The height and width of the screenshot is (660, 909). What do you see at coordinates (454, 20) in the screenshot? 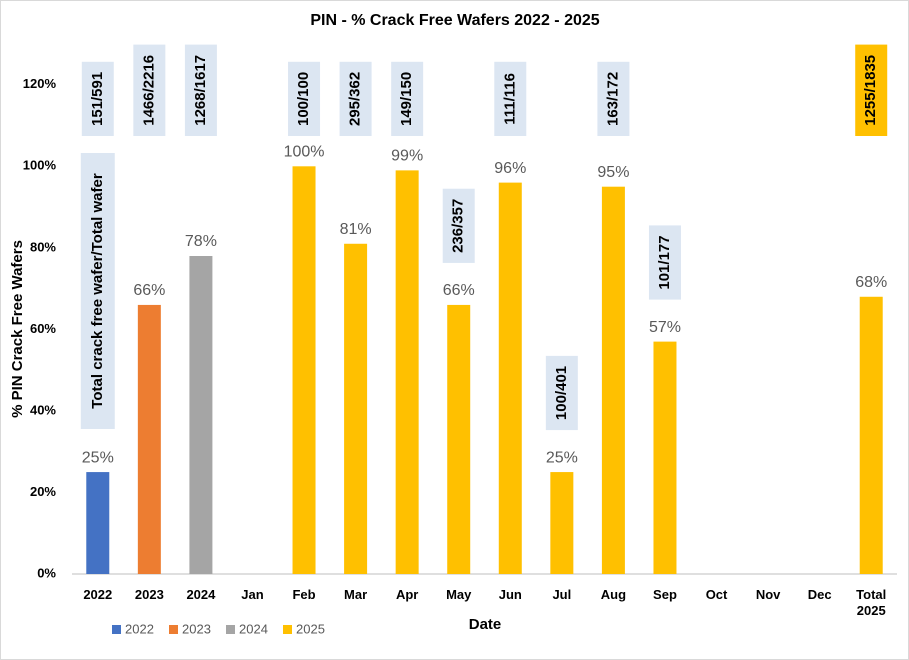
I see `chart-title: PIN - % Crack Free Wafers 2022 - 2025` at bounding box center [454, 20].